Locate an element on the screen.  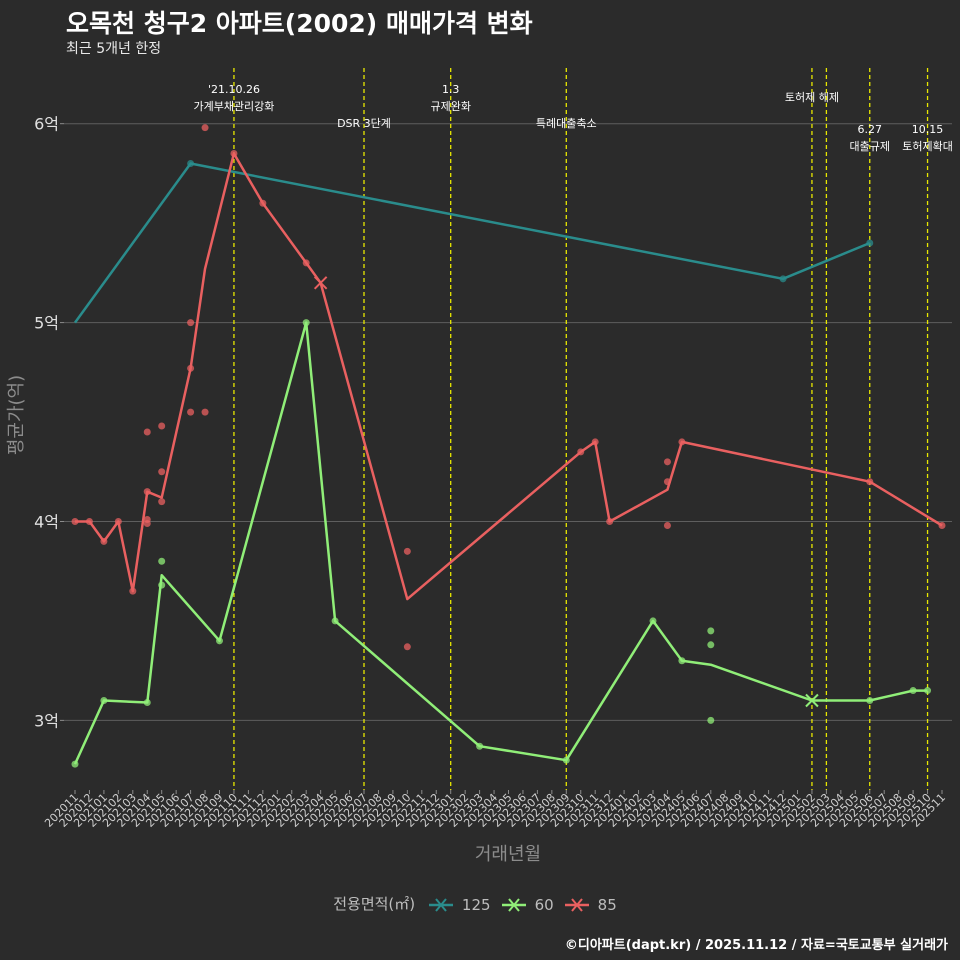
y-tick-label: 6억 is located at coordinates (46, 124).